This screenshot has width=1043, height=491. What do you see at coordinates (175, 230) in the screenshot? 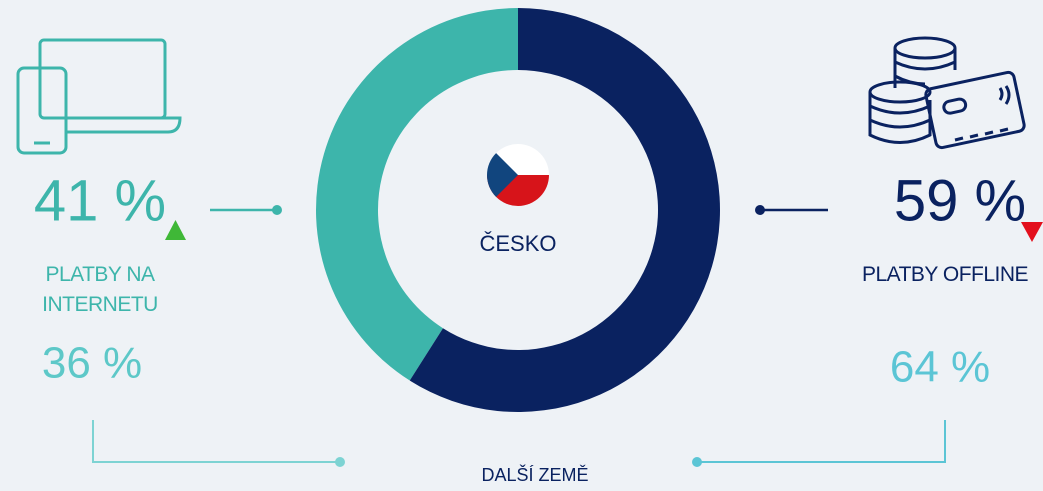
I see `trend-up-icon` at bounding box center [175, 230].